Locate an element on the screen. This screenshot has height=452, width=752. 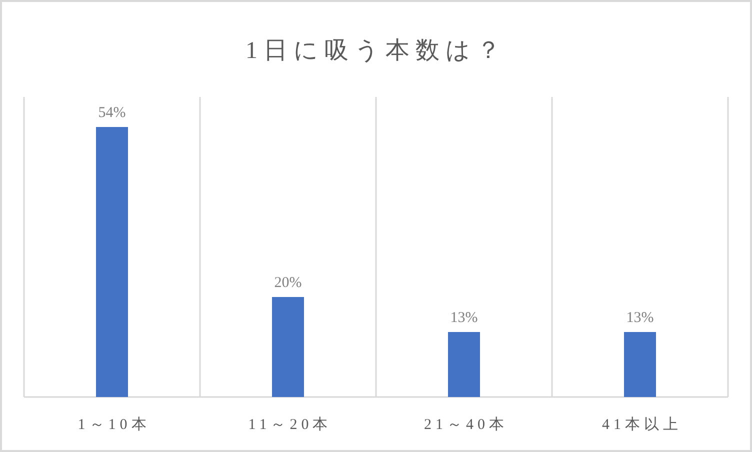
data-label: 20% is located at coordinates (288, 283).